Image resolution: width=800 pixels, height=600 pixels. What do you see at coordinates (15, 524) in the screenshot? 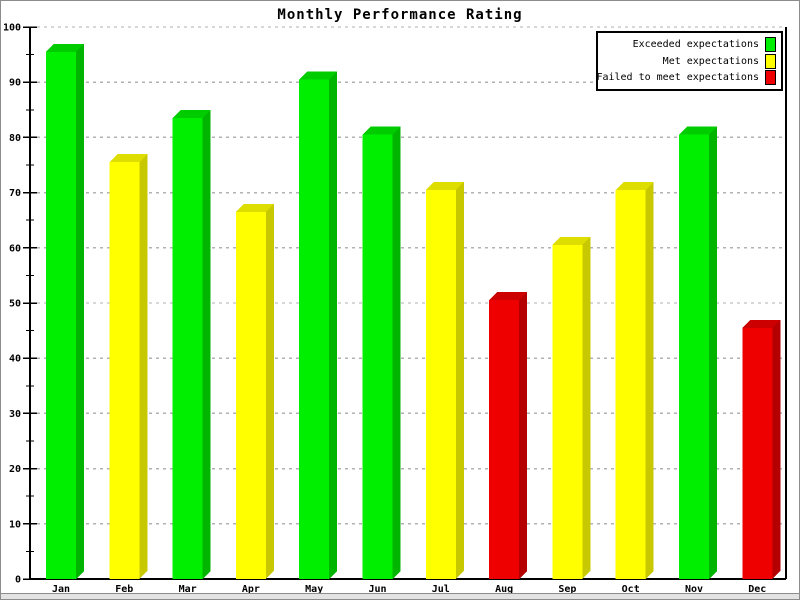
I see `y-axis-label: 10` at bounding box center [15, 524].